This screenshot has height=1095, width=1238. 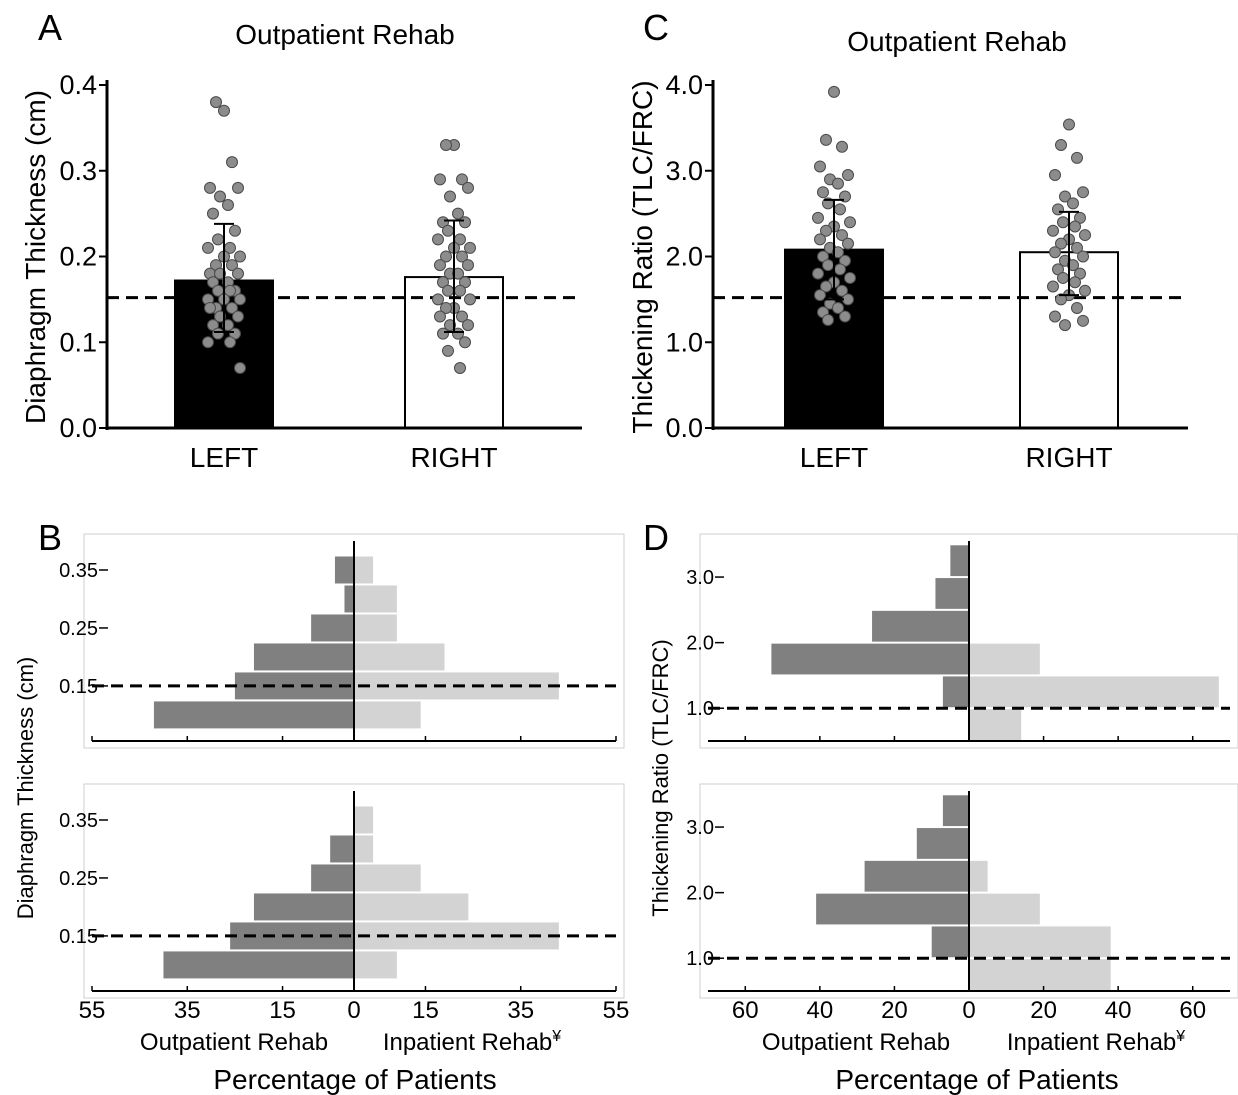 I want to click on panel-b-left-label: Outpatient Rehab, so click(x=234, y=1042).